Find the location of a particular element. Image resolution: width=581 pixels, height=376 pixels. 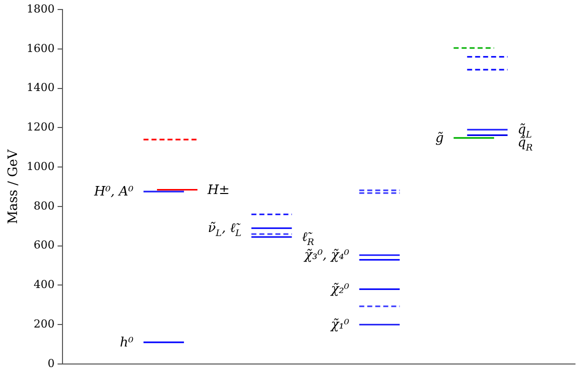

y-tick-label: 600 is located at coordinates (44, 245).